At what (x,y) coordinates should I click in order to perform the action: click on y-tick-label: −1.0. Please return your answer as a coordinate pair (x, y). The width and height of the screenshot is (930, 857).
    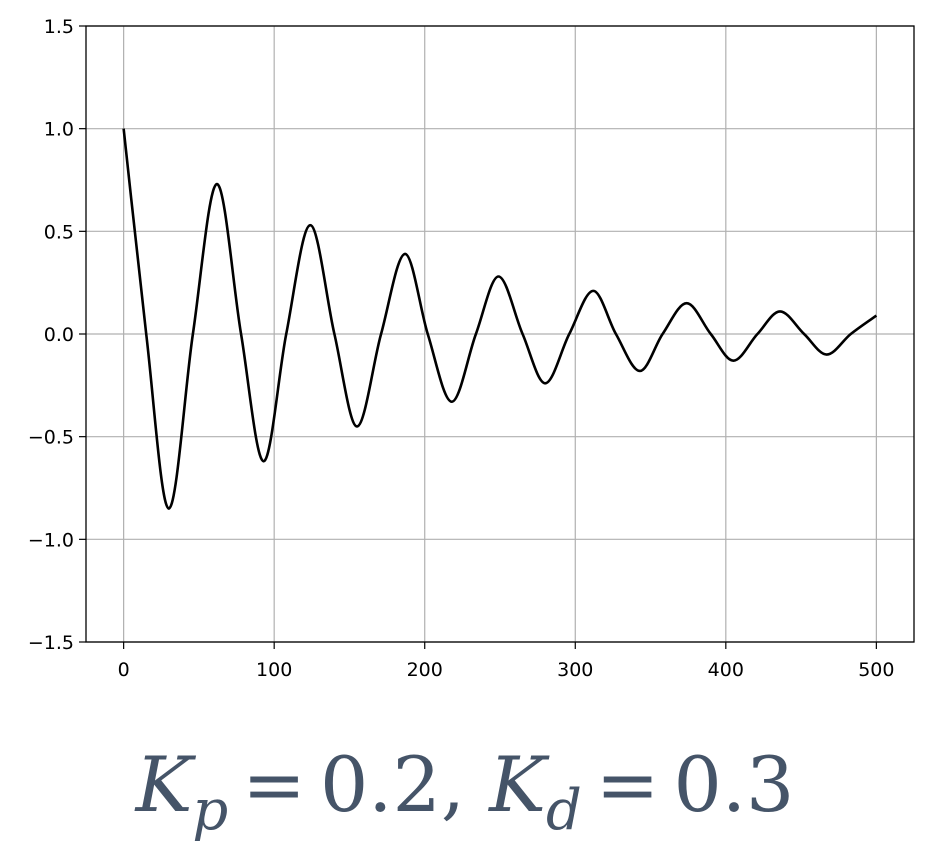
    Looking at the image, I should click on (51, 540).